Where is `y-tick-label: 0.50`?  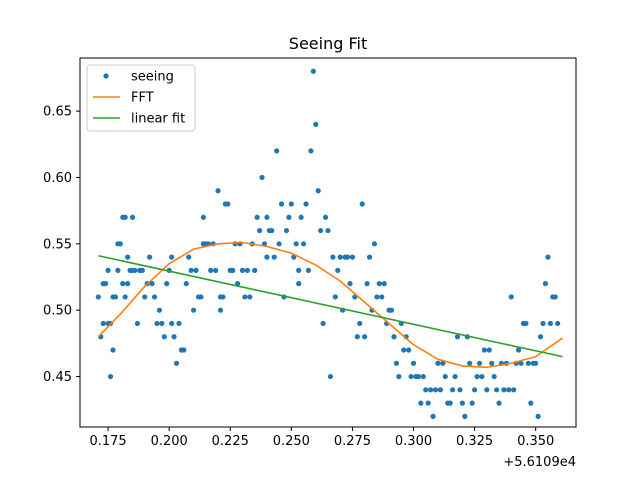
y-tick-label: 0.50 is located at coordinates (57, 311).